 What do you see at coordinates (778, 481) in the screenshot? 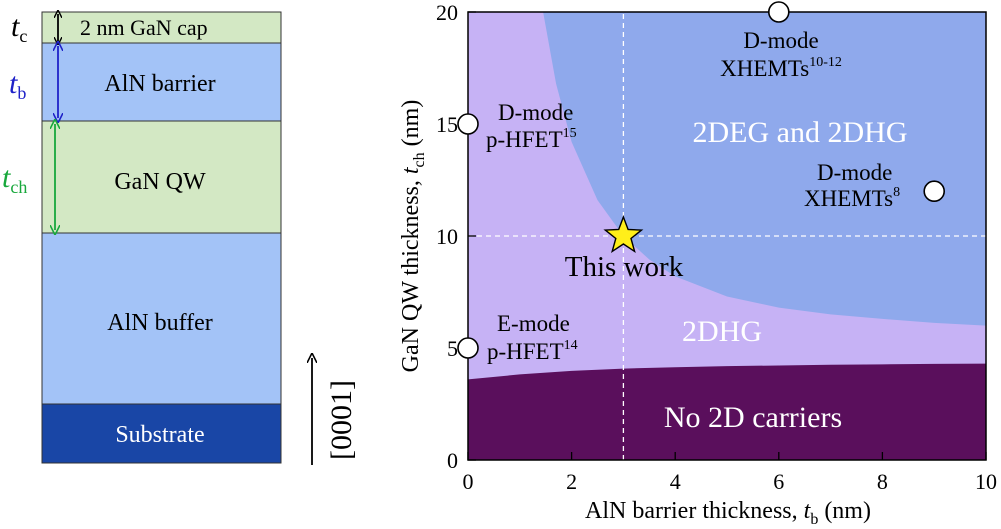
I see `x-tick-label: 6` at bounding box center [778, 481].